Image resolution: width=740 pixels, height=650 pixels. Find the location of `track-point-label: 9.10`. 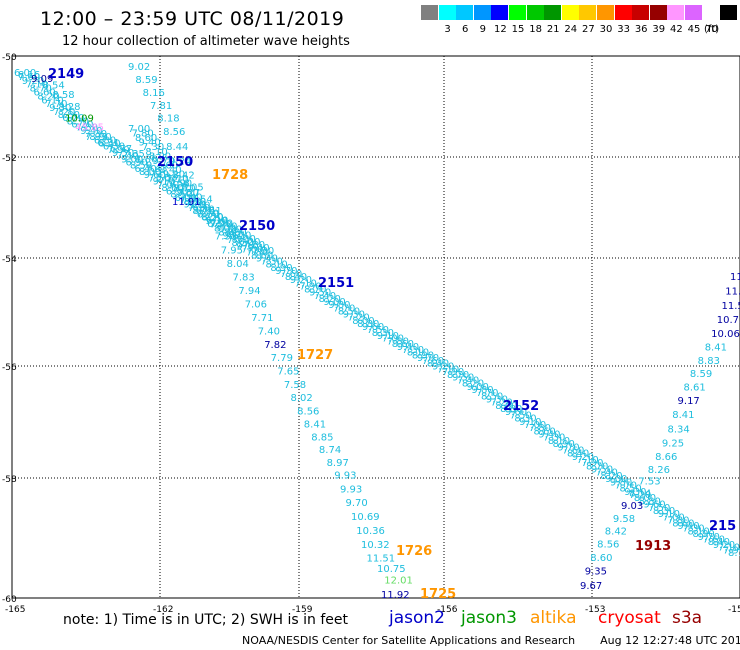

track-point-label: 9.10 is located at coordinates (669, 514).